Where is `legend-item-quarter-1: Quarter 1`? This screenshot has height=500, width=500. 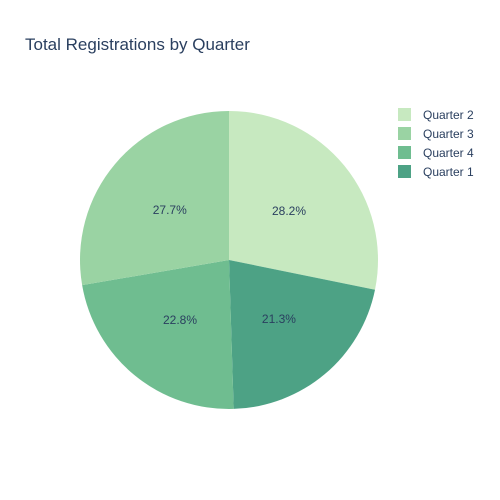
legend-item-quarter-1: Quarter 1 is located at coordinates (436, 172).